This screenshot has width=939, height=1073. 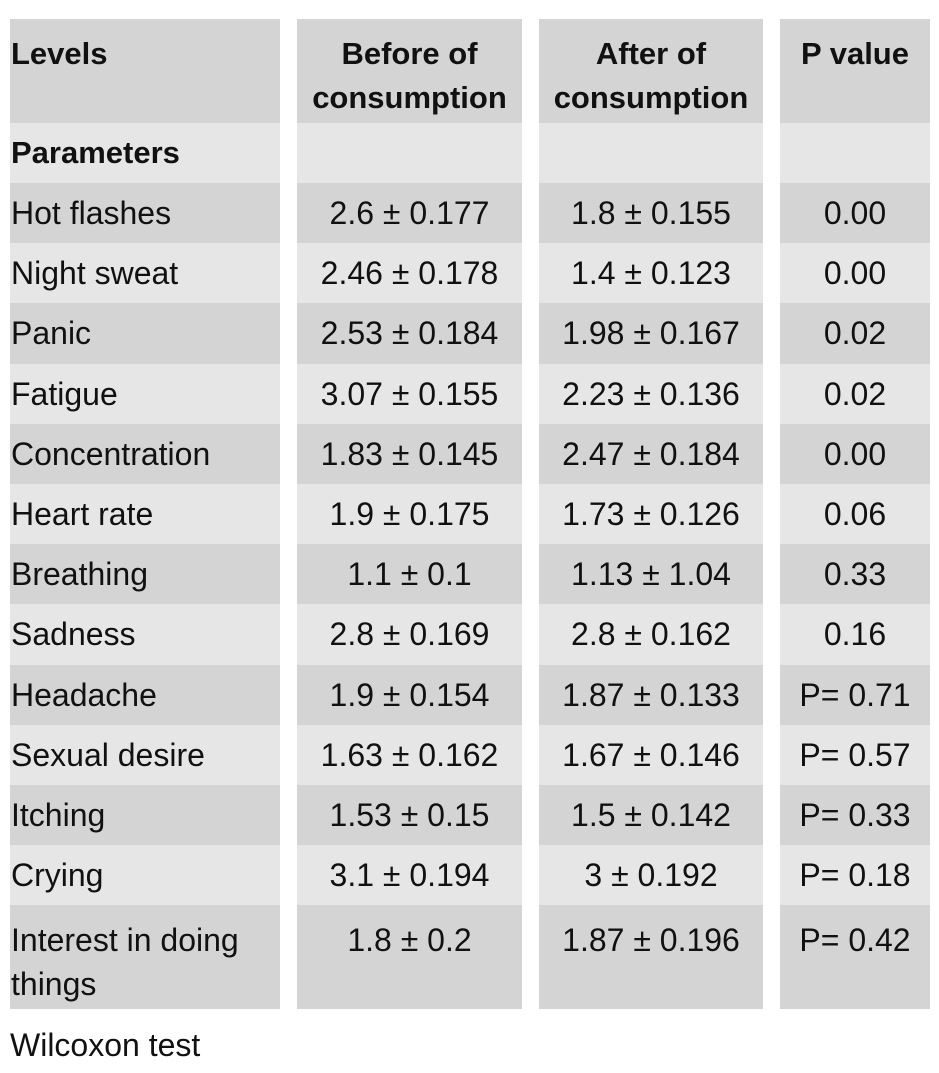 I want to click on row-before: 3.1 ± 0.194, so click(x=409, y=875).